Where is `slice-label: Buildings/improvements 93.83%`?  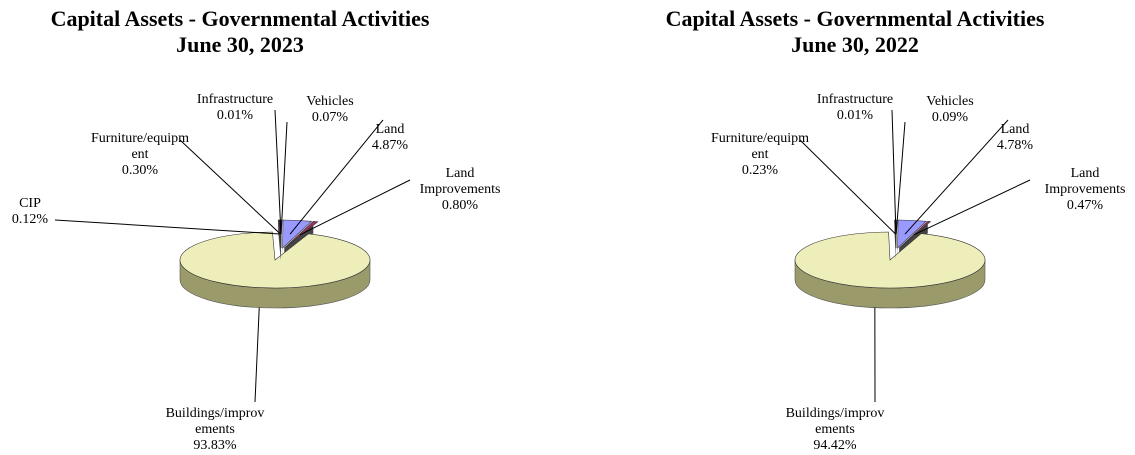 slice-label: Buildings/improvements 93.83% is located at coordinates (215, 430).